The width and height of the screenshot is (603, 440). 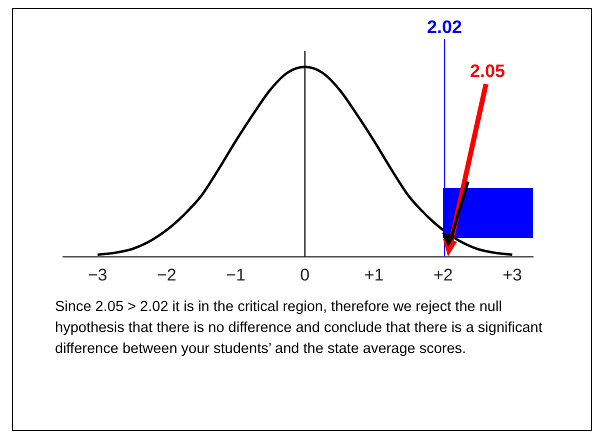 What do you see at coordinates (512, 274) in the screenshot?
I see `x-tick-label: +3` at bounding box center [512, 274].